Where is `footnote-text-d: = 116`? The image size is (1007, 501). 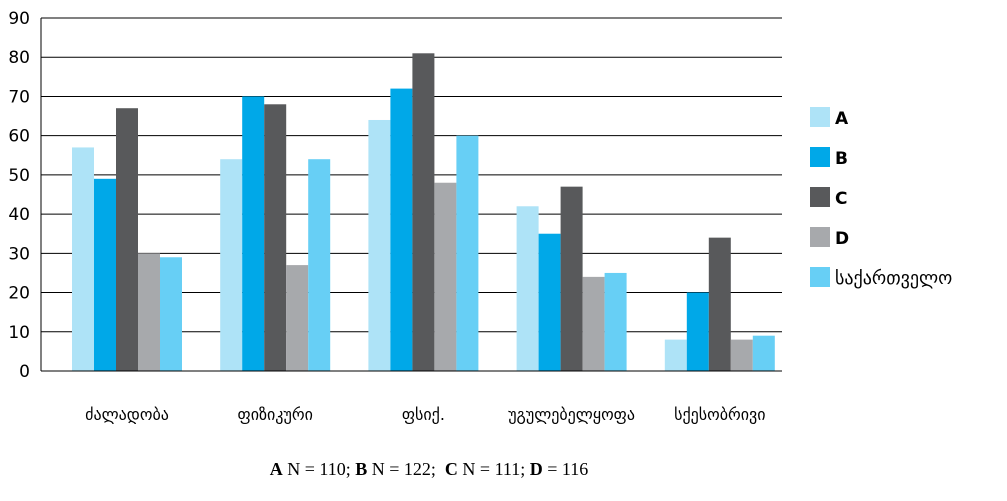
footnote-text-d: = 116 is located at coordinates (565, 469).